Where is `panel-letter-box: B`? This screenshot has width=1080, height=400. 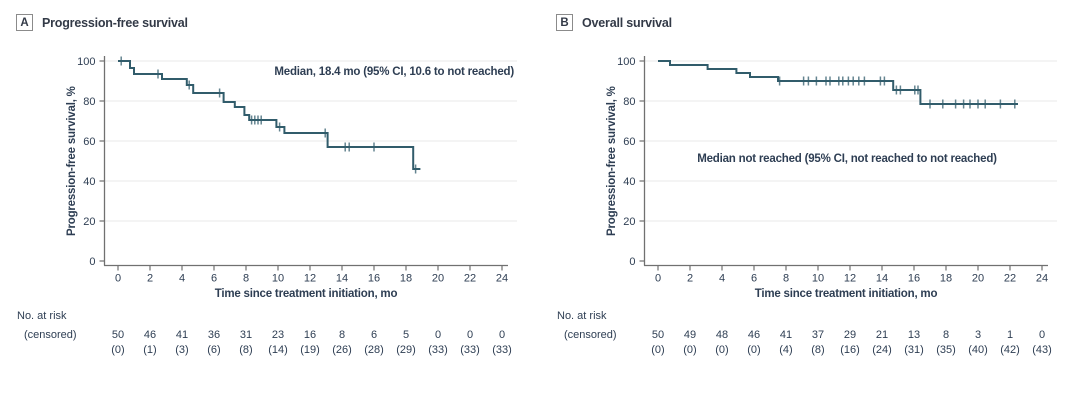 panel-letter-box: B is located at coordinates (564, 22).